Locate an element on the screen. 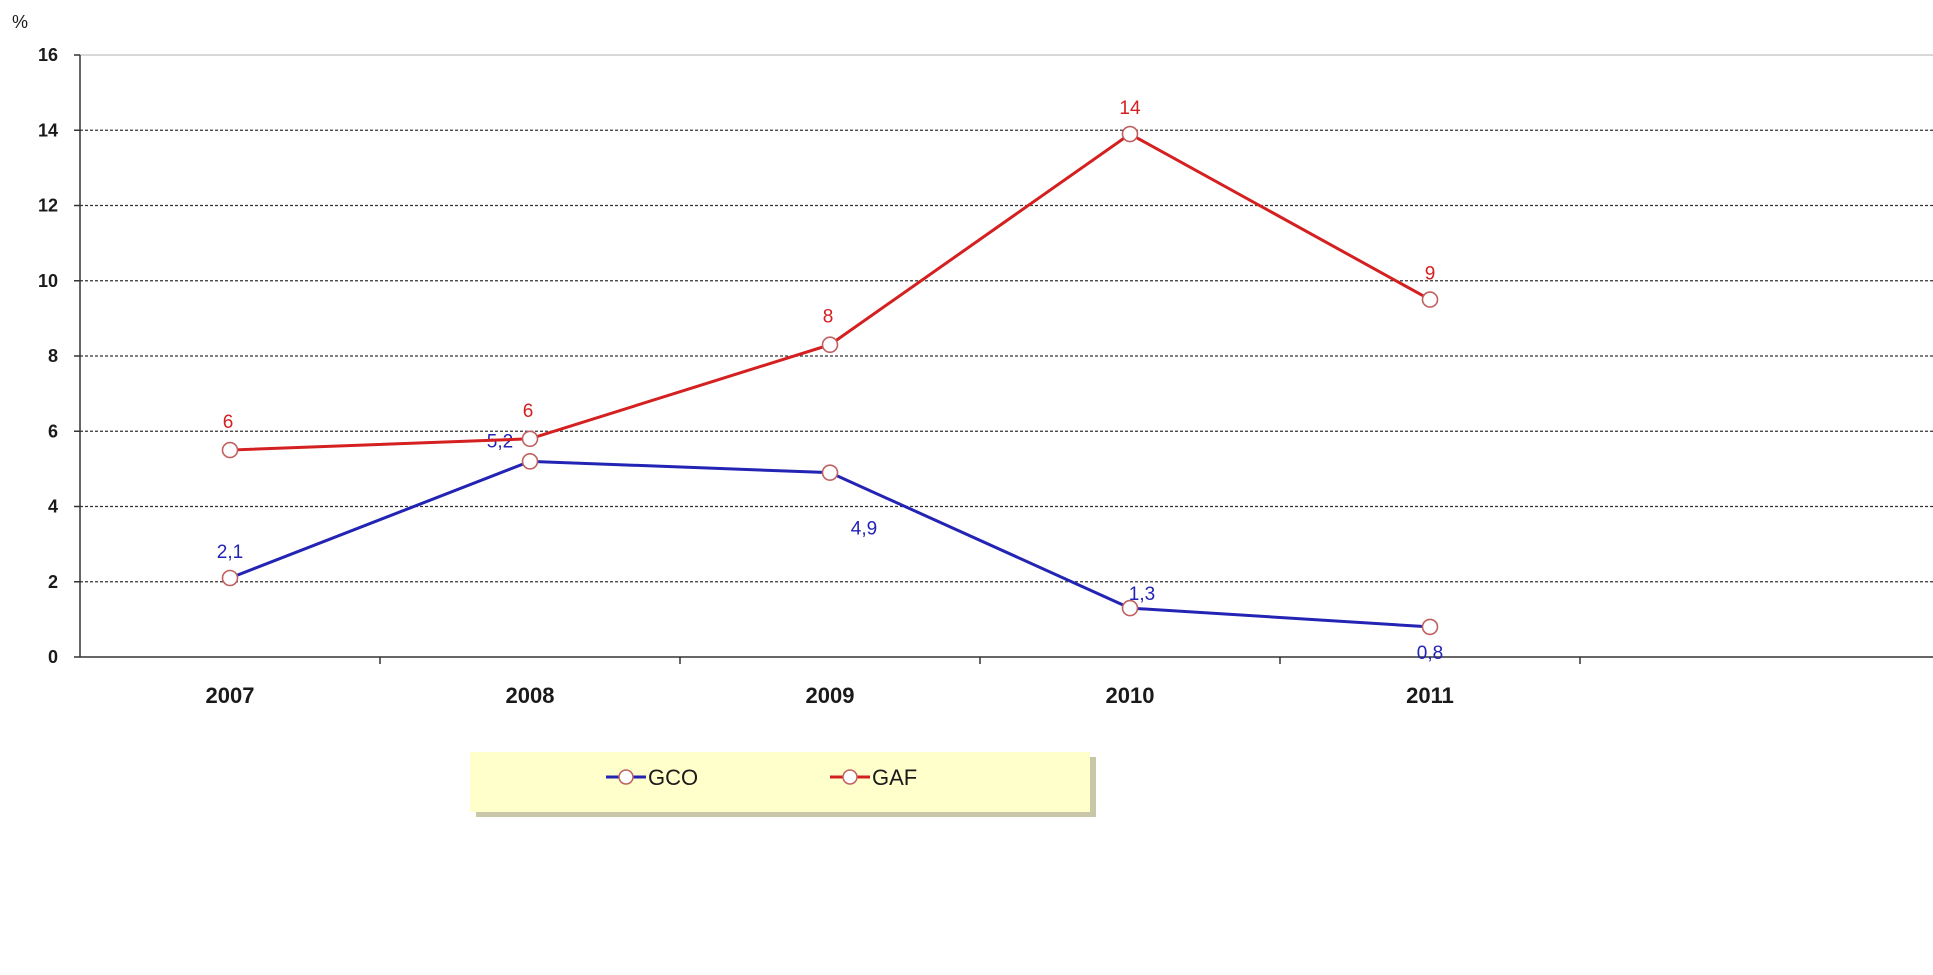 The height and width of the screenshot is (975, 1933). data-label: 0,8 is located at coordinates (1430, 653).